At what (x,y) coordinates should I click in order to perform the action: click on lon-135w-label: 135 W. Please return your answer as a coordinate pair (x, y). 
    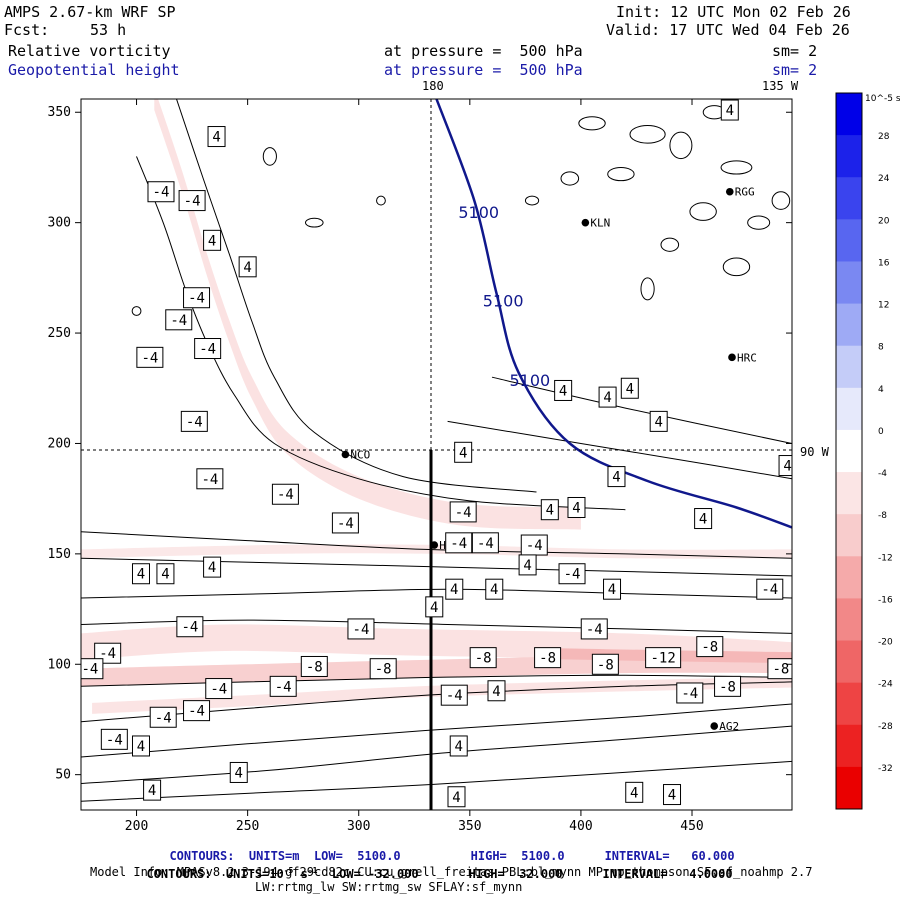
    Looking at the image, I should click on (780, 86).